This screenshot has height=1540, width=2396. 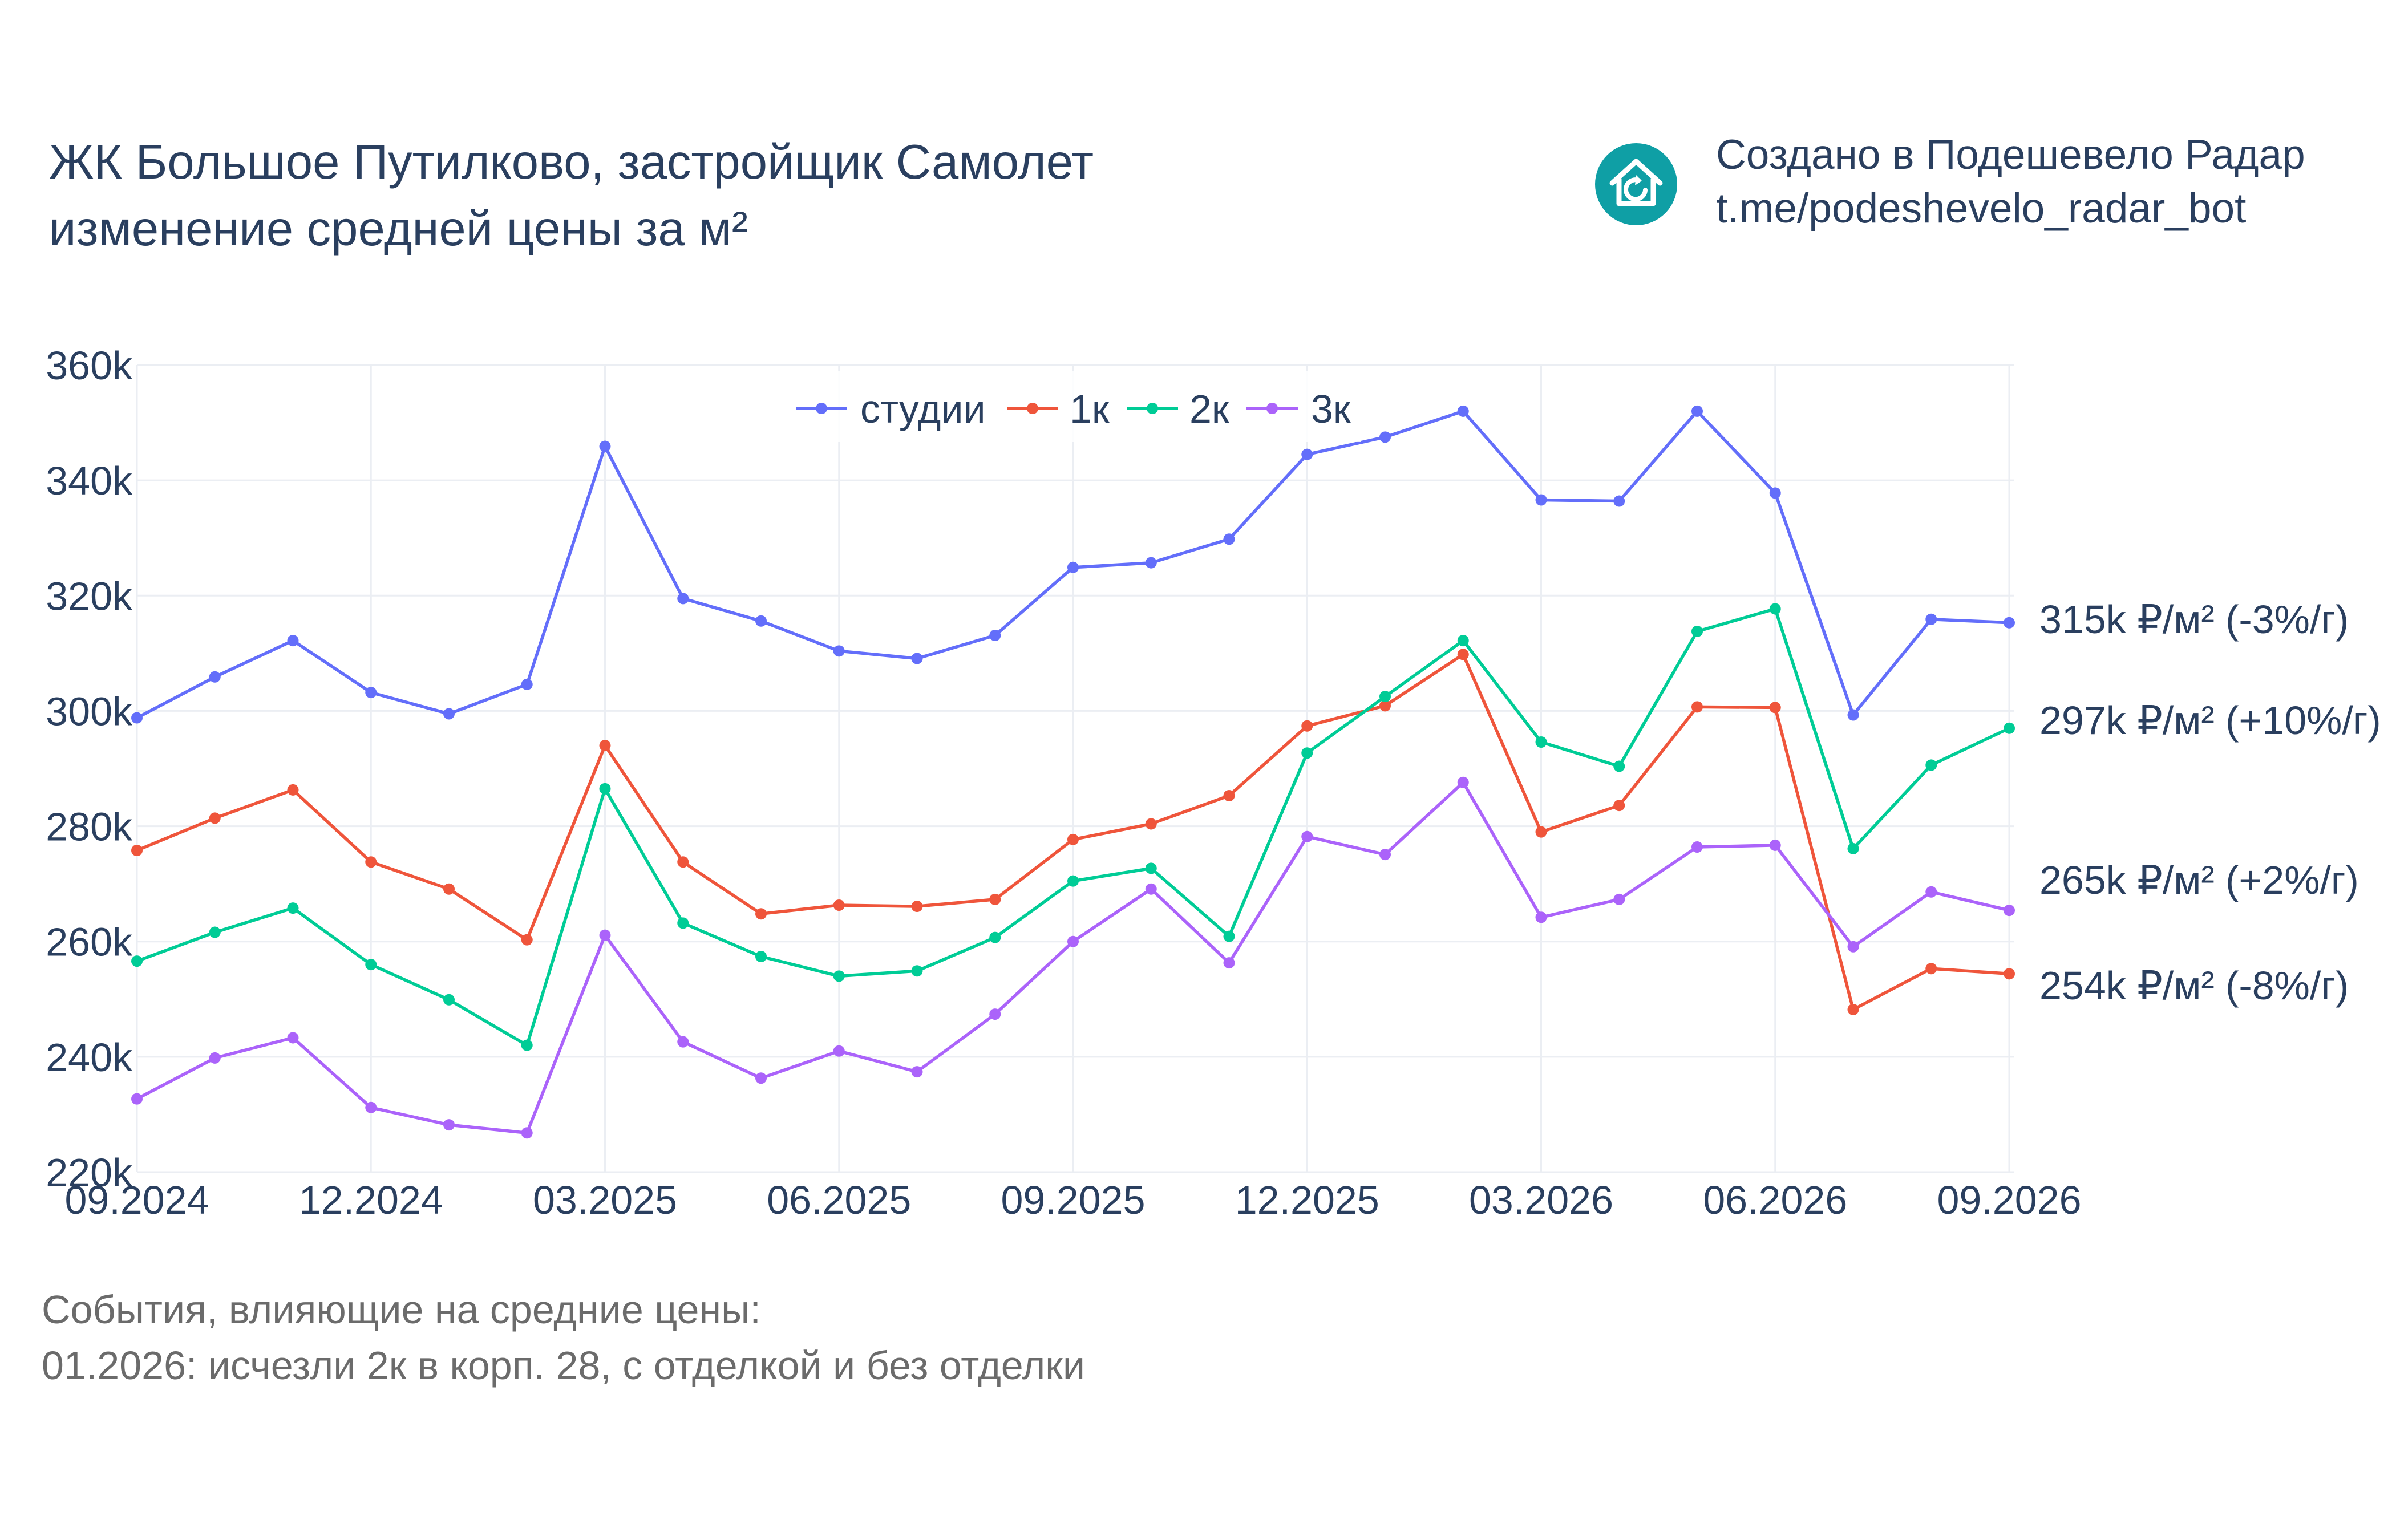 I want to click on y-tick-label: 340k, so click(x=89, y=481).